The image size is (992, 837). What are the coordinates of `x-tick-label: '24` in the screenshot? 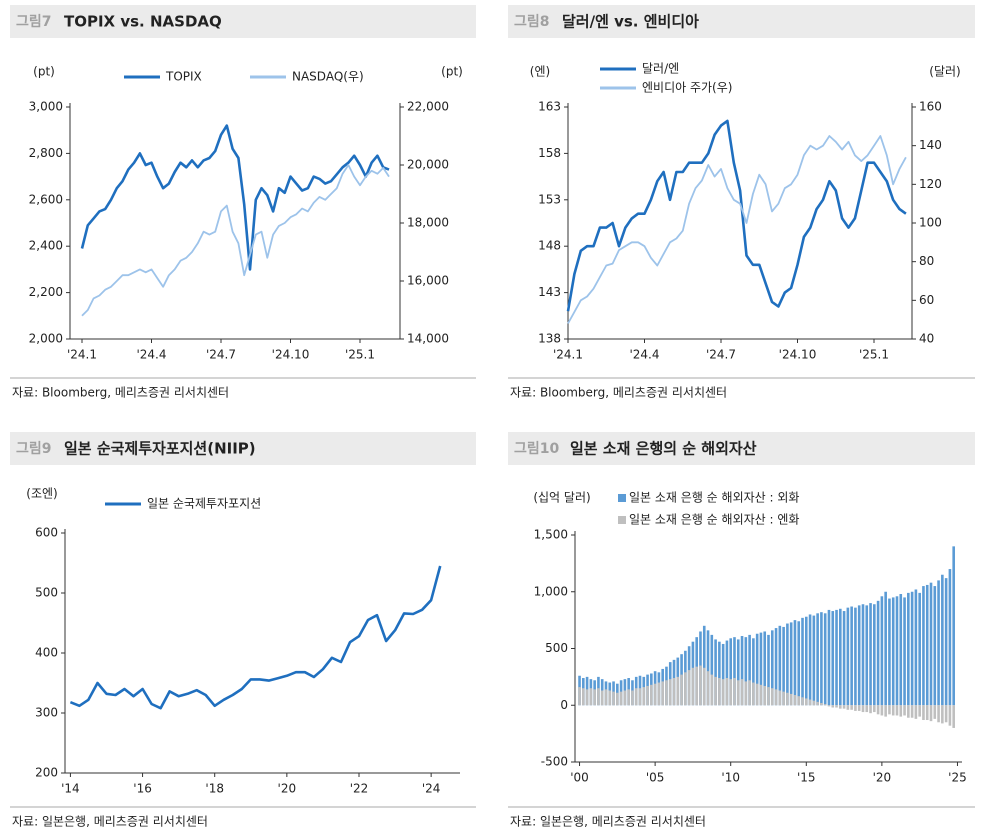 It's located at (431, 789).